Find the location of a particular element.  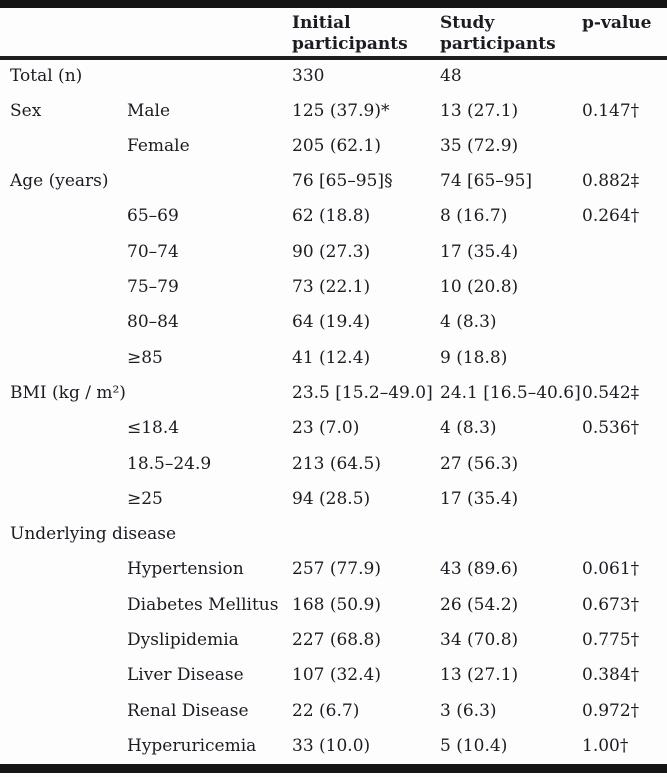

cell-study-participants: 48 is located at coordinates (451, 76).